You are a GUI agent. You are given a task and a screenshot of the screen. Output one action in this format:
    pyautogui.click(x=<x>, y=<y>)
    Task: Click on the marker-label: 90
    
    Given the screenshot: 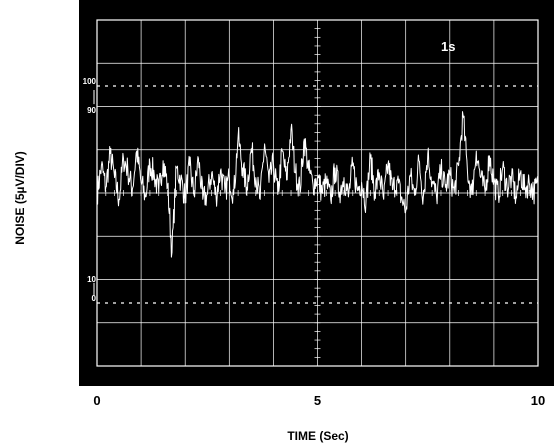 What is the action you would take?
    pyautogui.click(x=91, y=110)
    